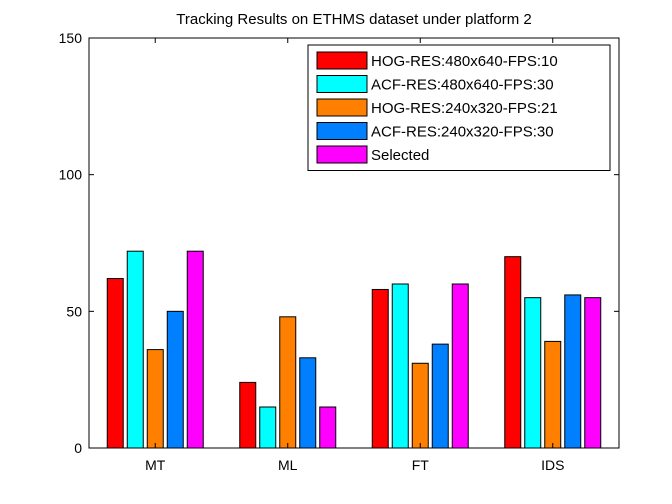  Describe the element at coordinates (420, 405) in the screenshot. I see `bar-HOG-RES:240x320-FPS:21-FT` at that location.